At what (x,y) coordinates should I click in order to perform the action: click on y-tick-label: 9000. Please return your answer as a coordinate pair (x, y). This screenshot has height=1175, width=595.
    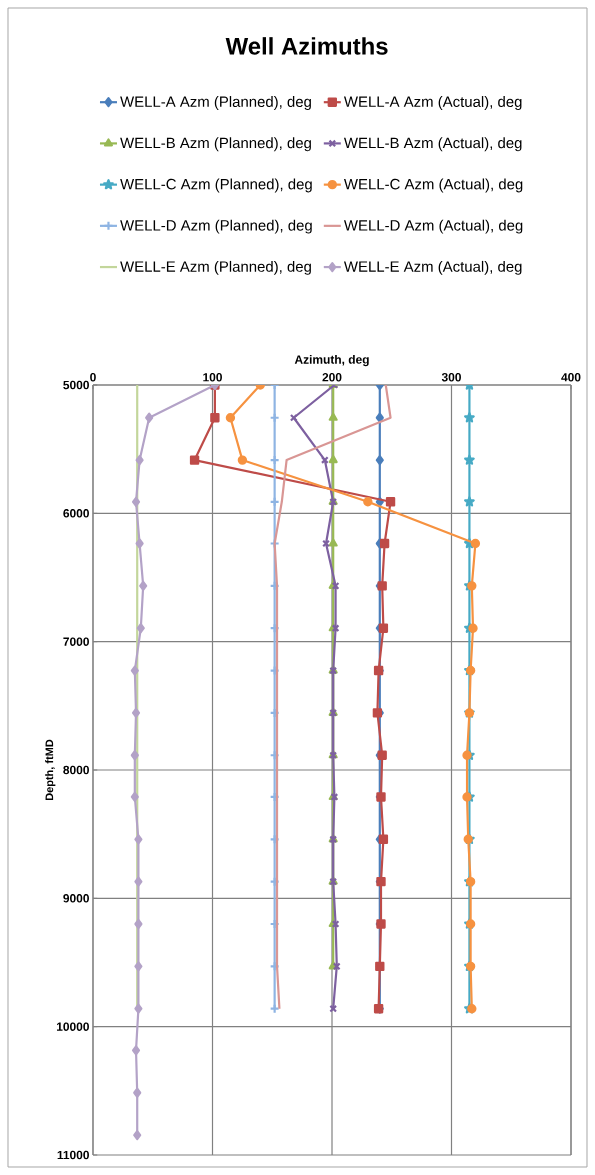
    Looking at the image, I should click on (76, 898).